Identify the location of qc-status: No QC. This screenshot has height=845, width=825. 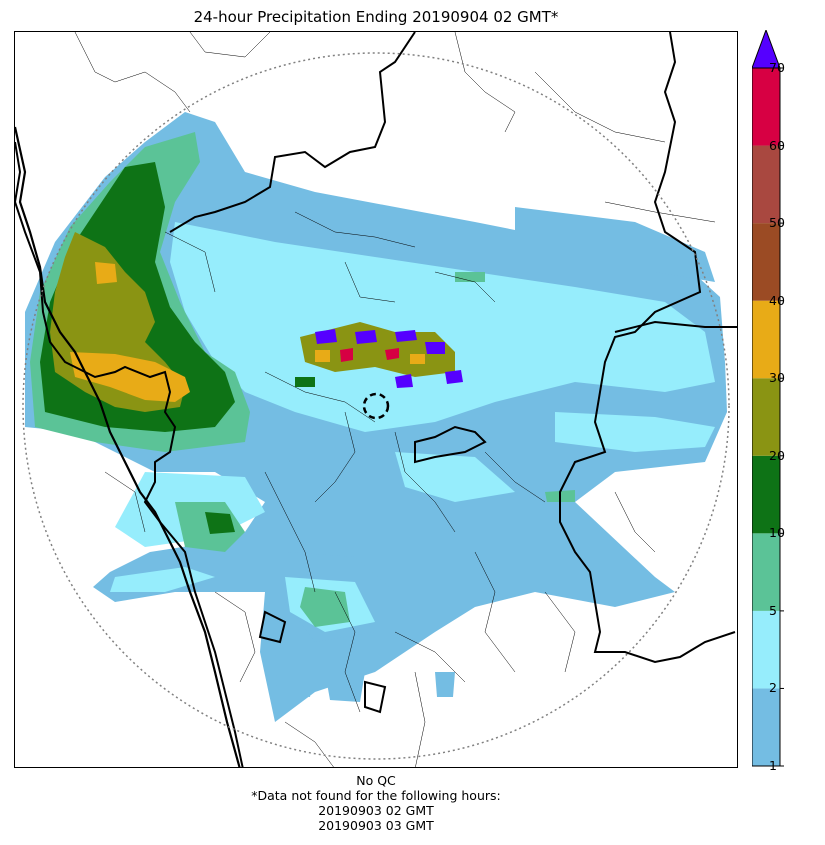
(376, 780).